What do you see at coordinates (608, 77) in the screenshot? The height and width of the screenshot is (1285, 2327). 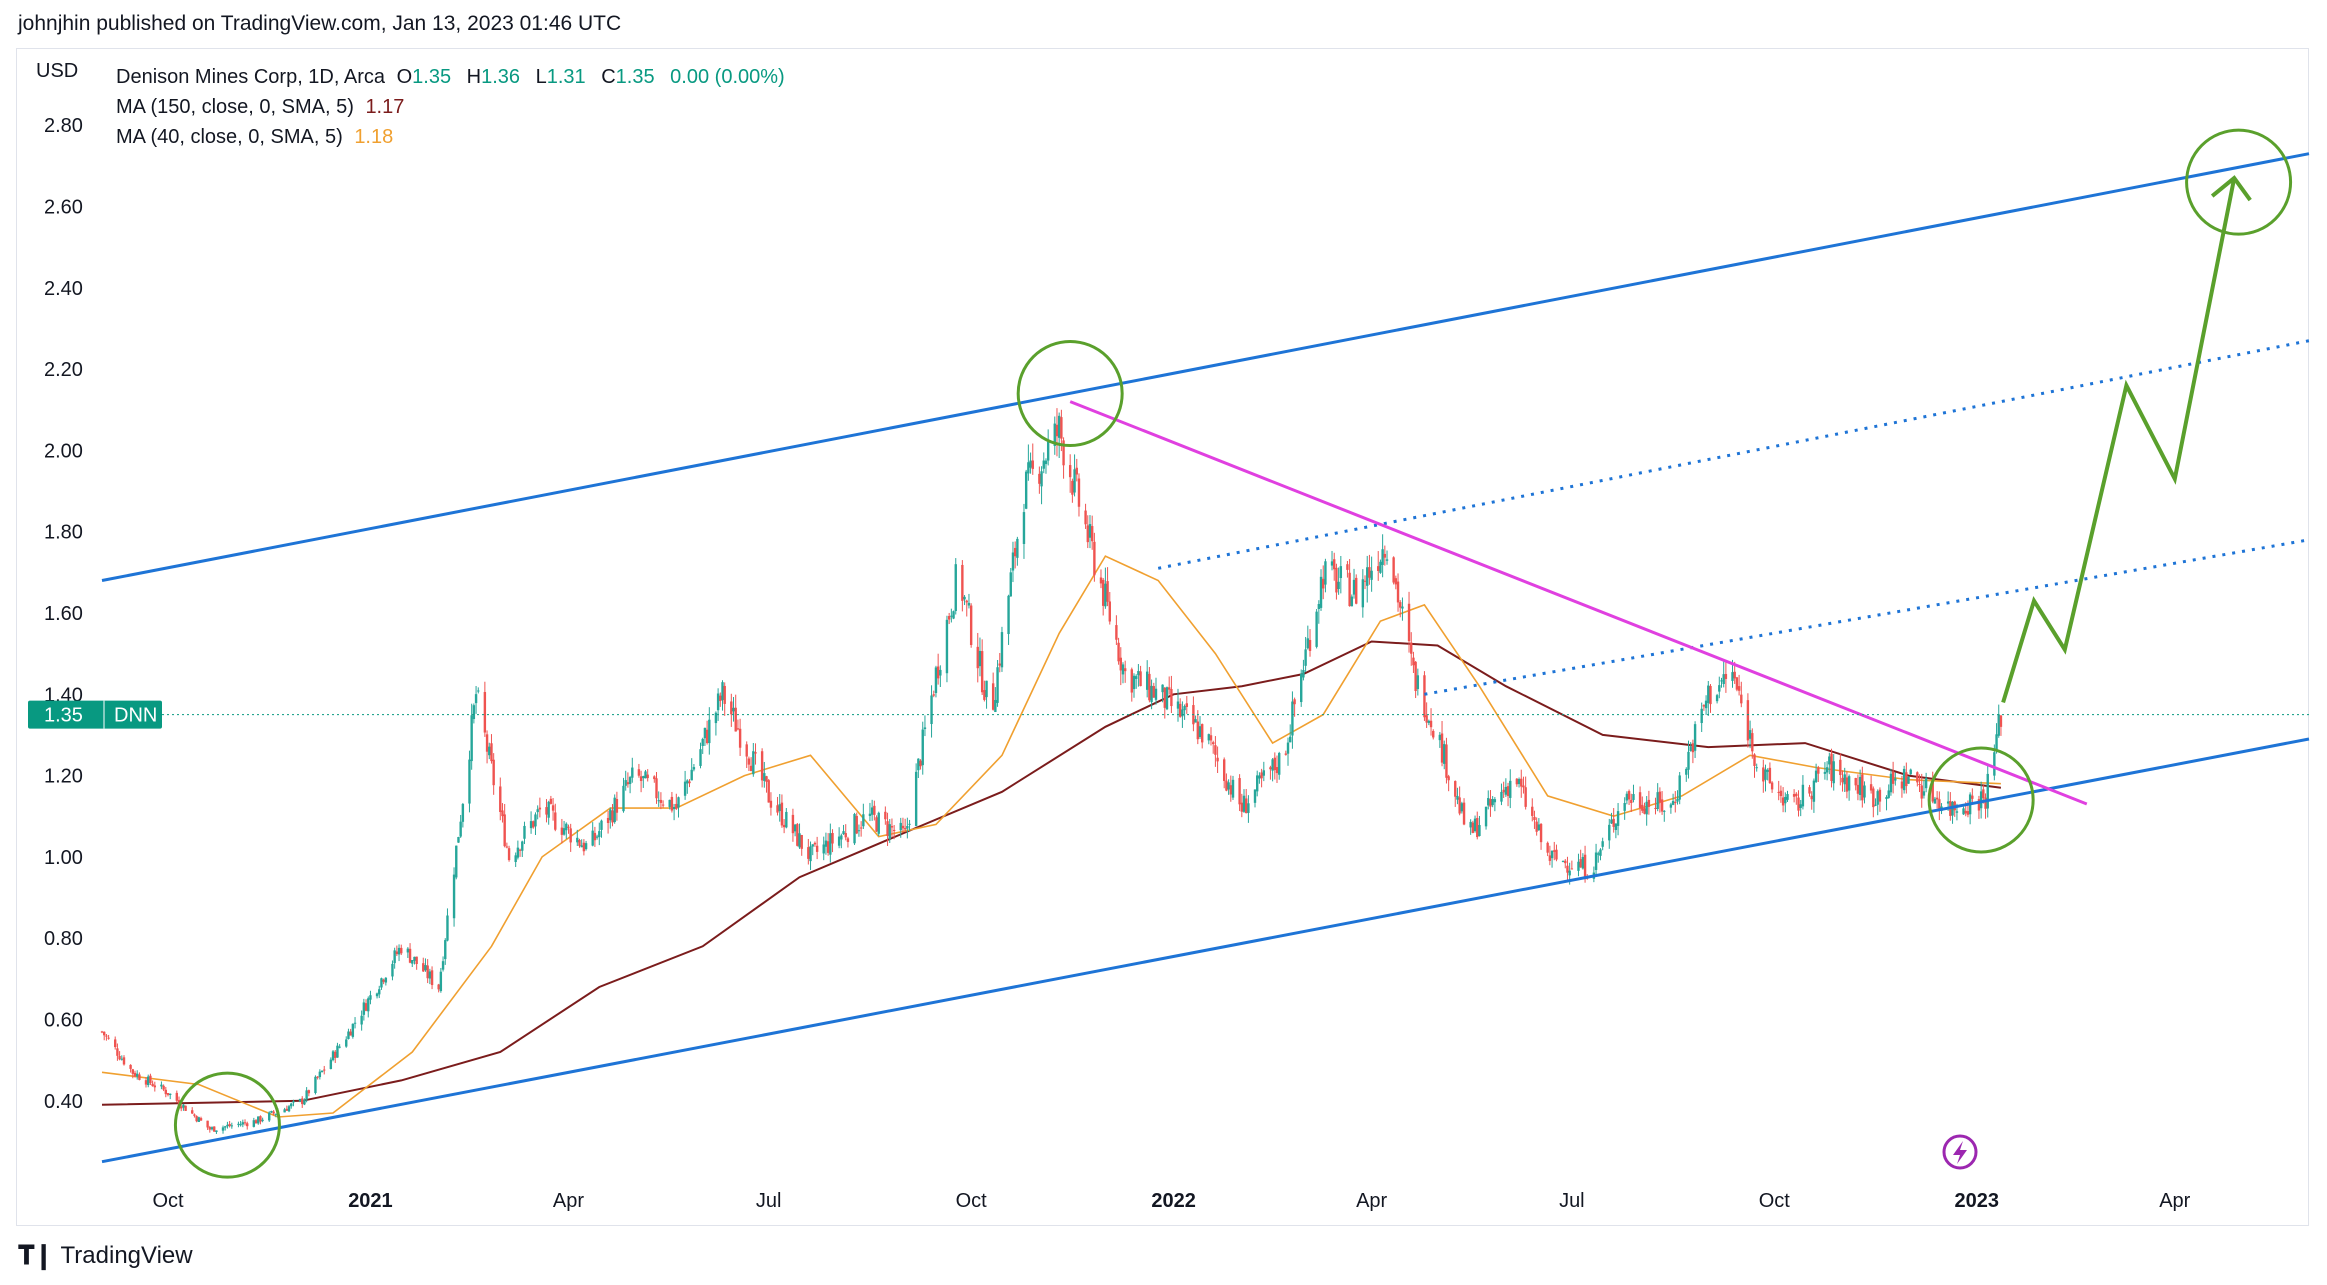 I see `close-label: C` at bounding box center [608, 77].